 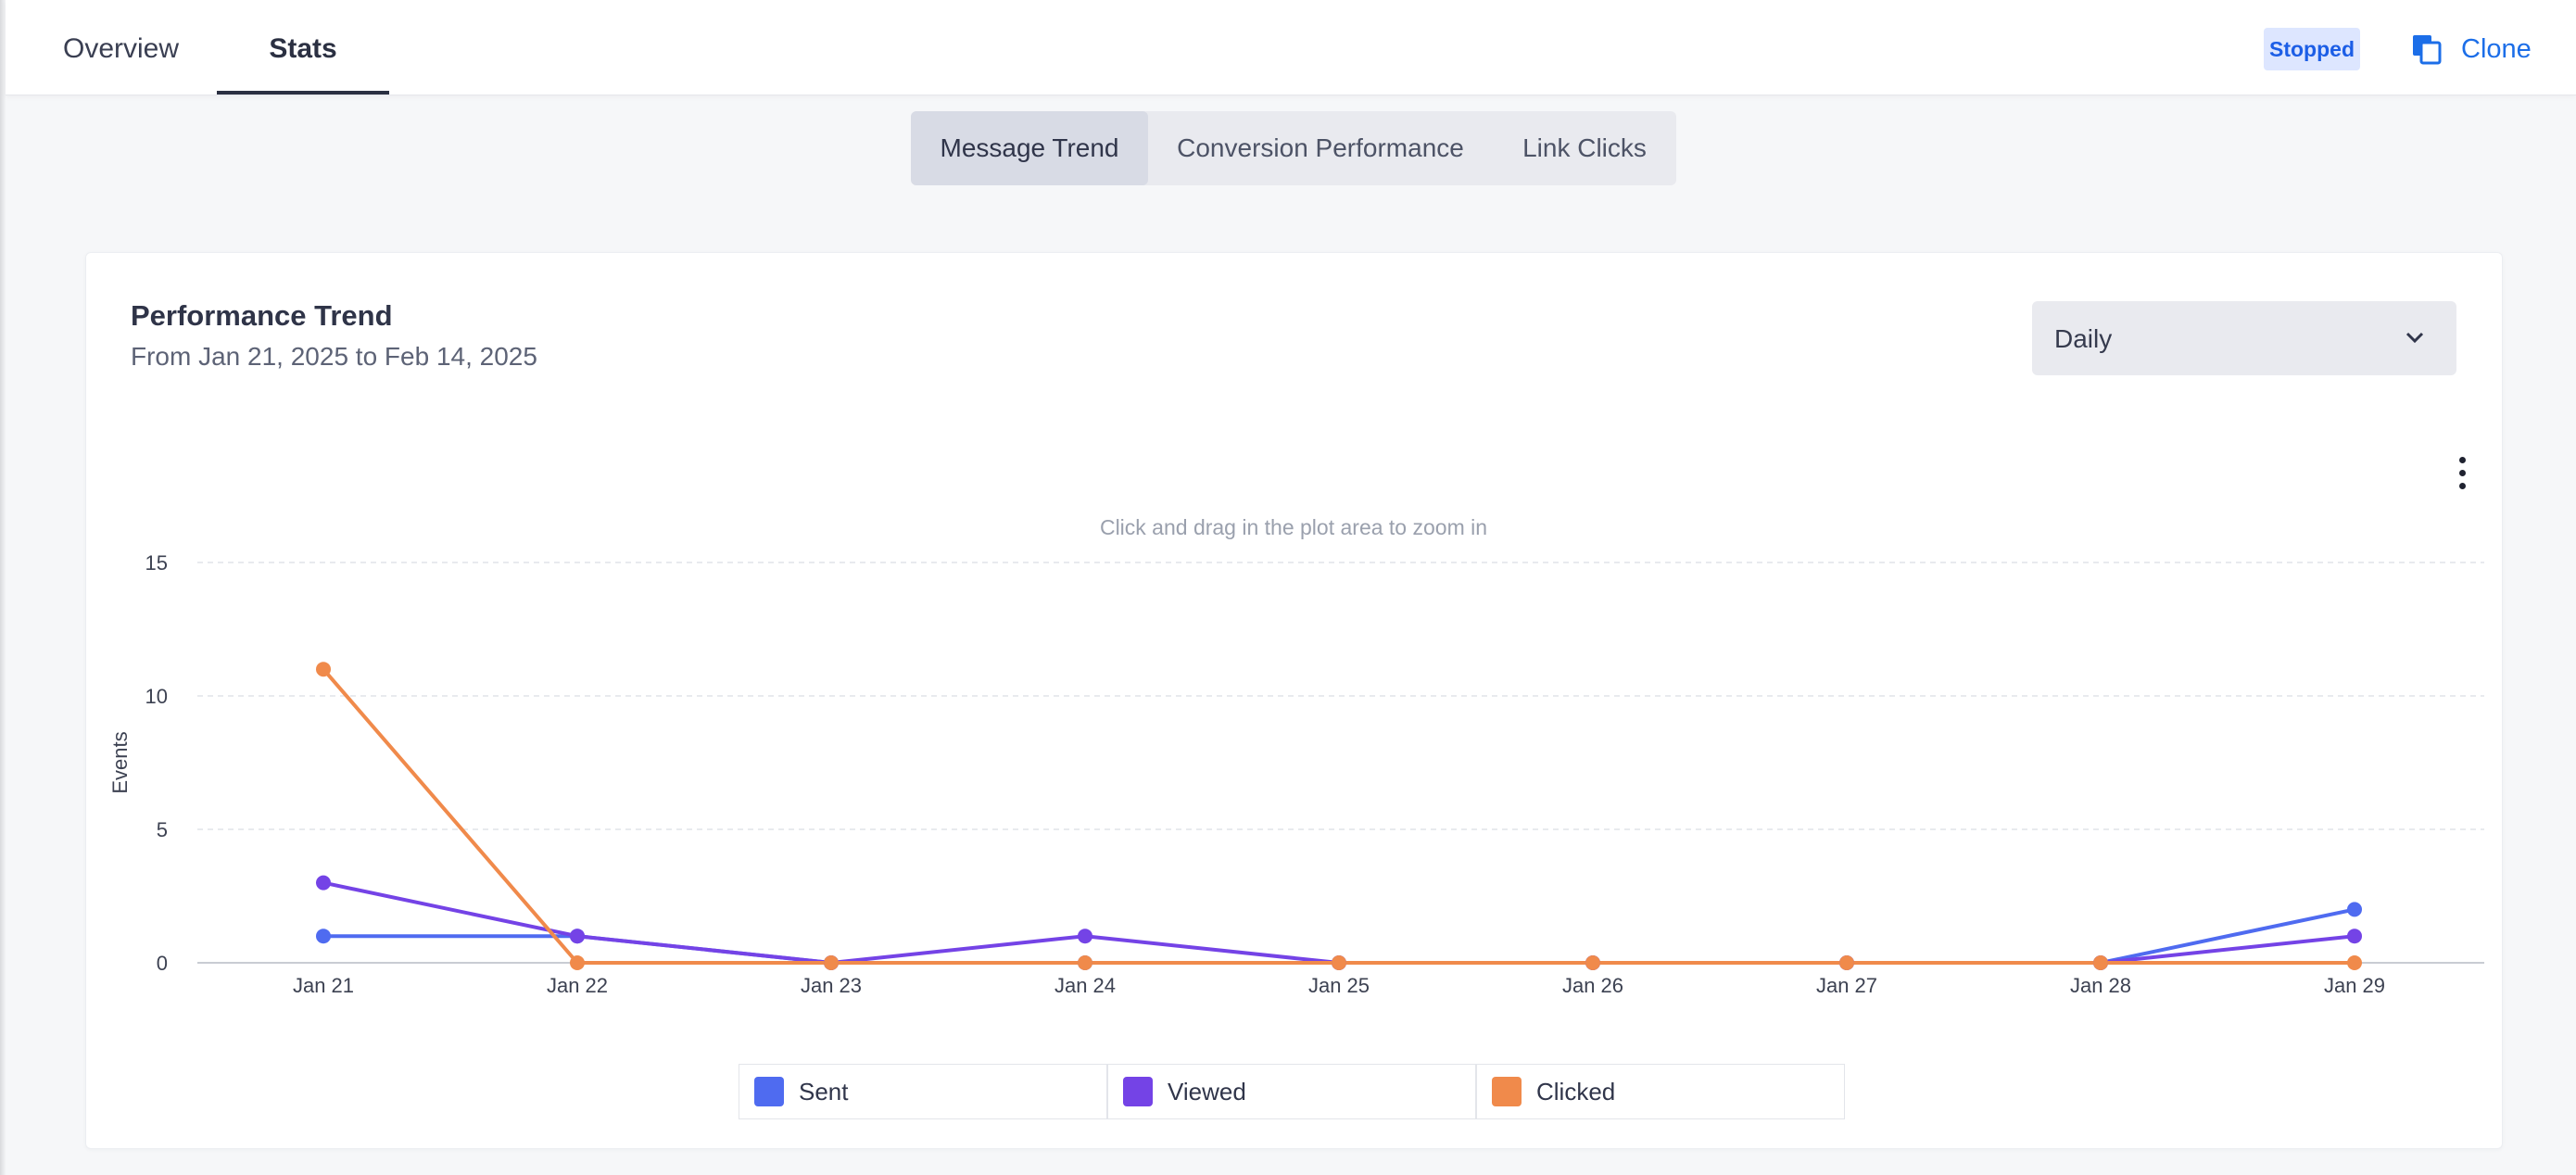 I want to click on series-line-viewed, so click(x=1338, y=922).